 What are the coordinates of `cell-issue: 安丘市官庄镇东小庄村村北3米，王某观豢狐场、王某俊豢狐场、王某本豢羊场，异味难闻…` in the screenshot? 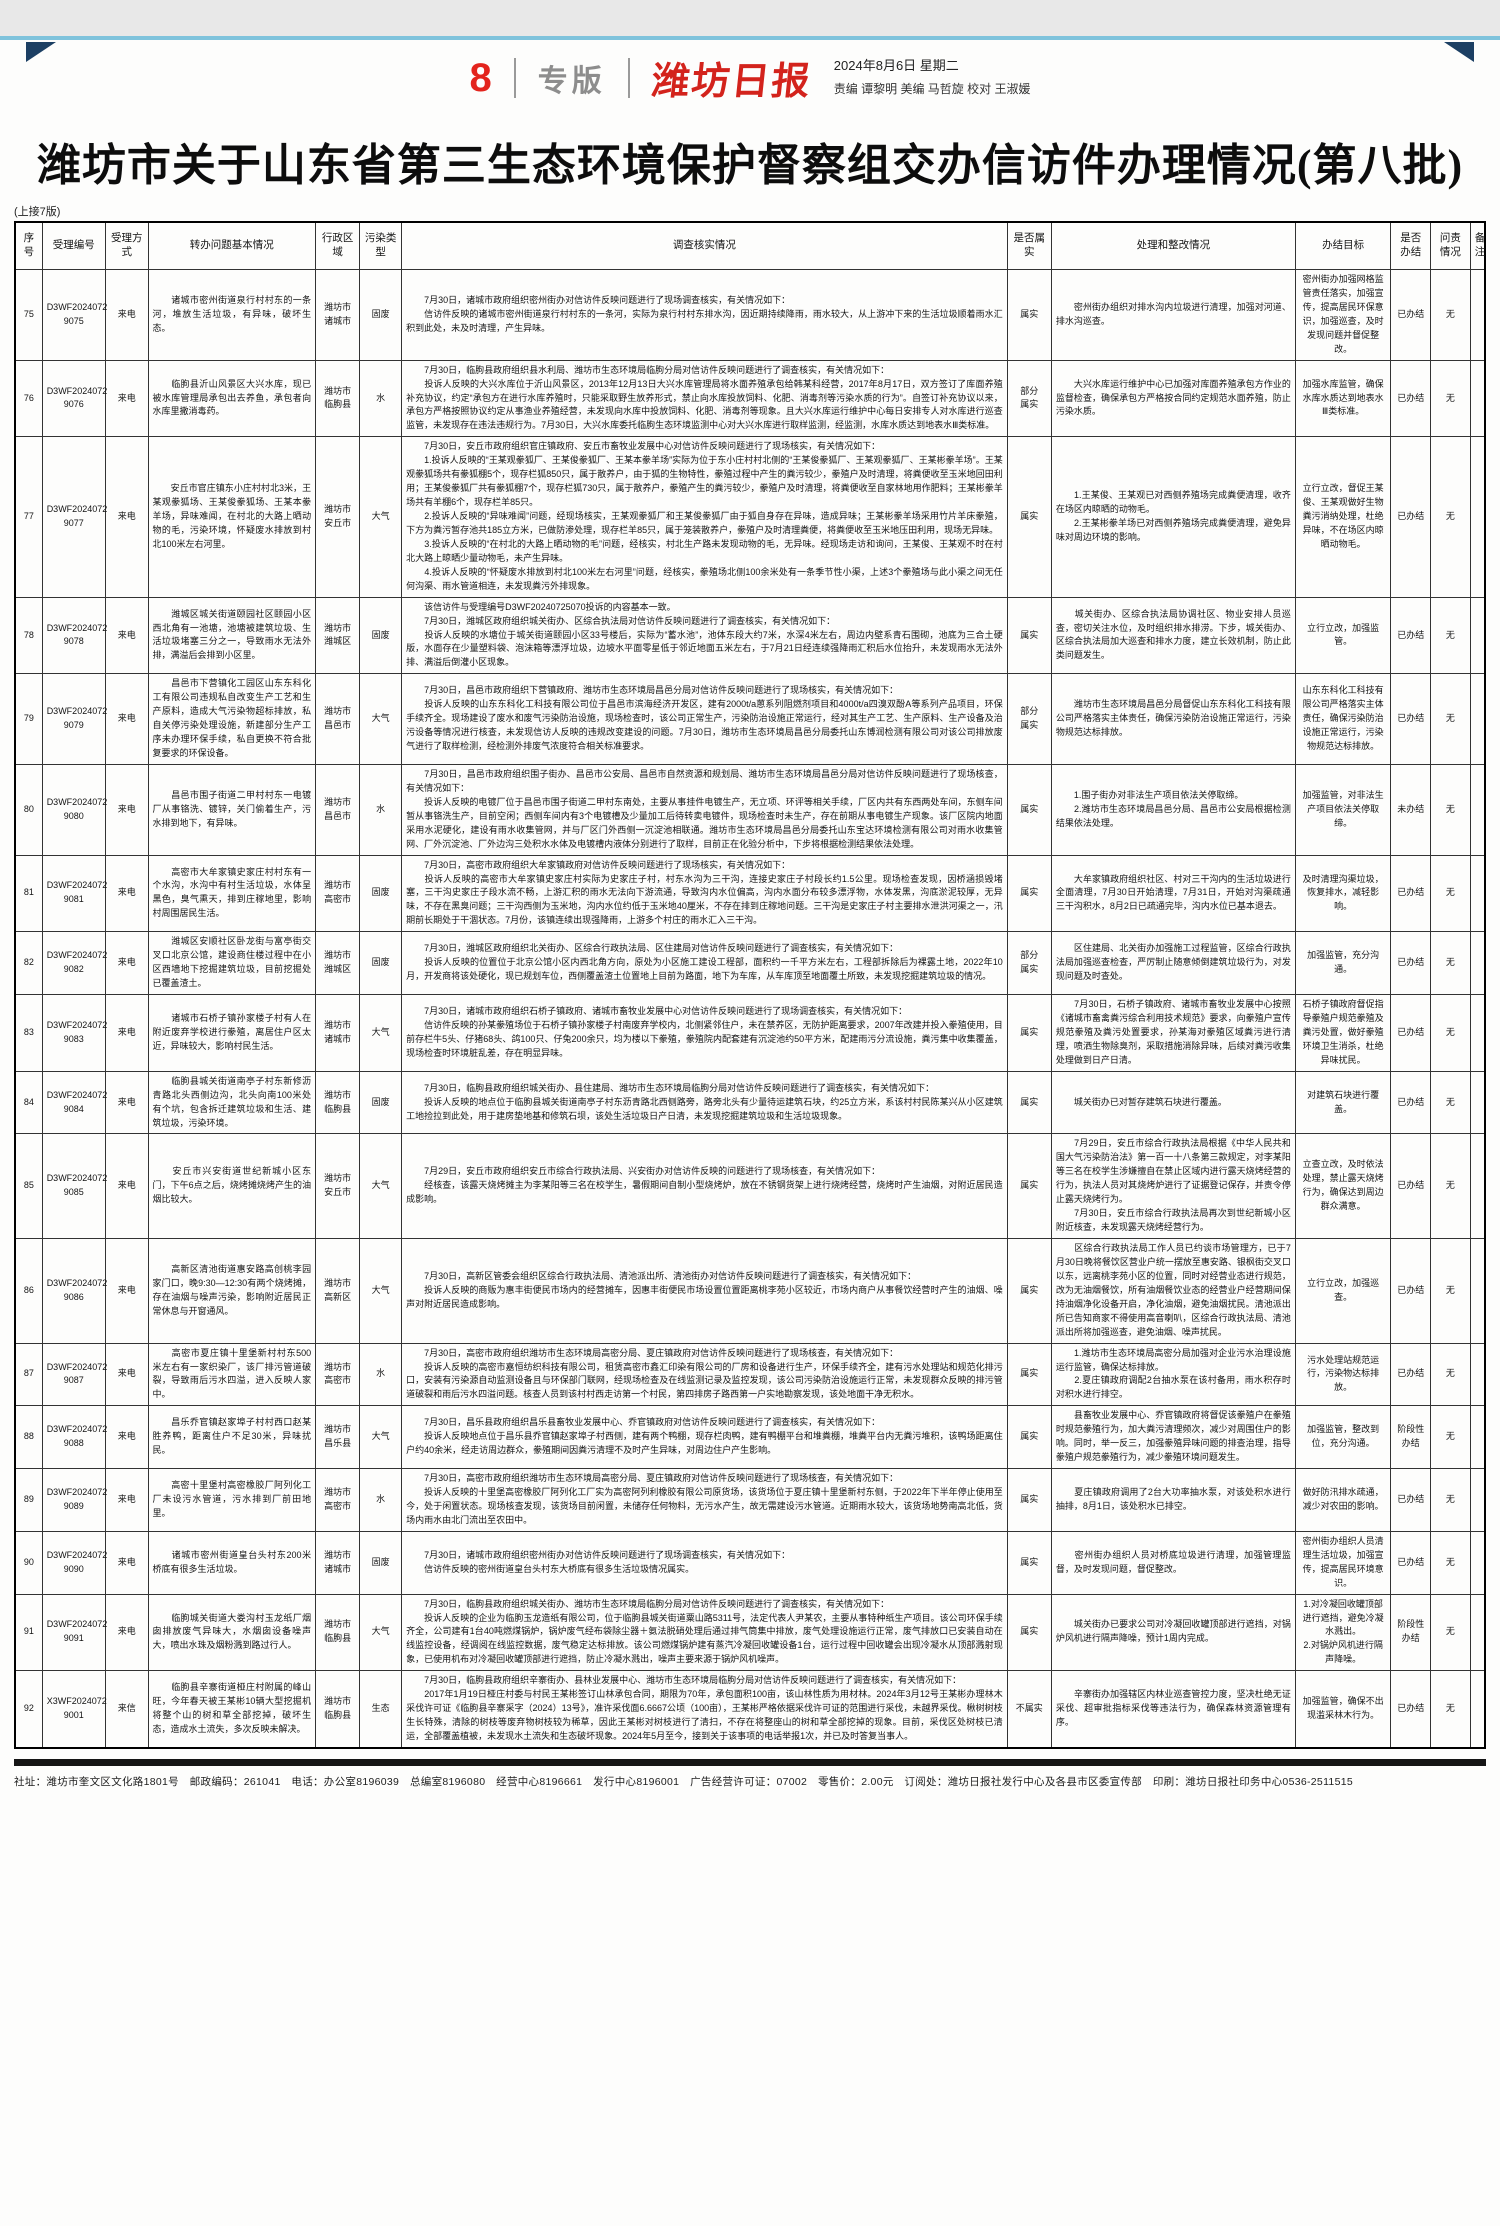 It's located at (232, 517).